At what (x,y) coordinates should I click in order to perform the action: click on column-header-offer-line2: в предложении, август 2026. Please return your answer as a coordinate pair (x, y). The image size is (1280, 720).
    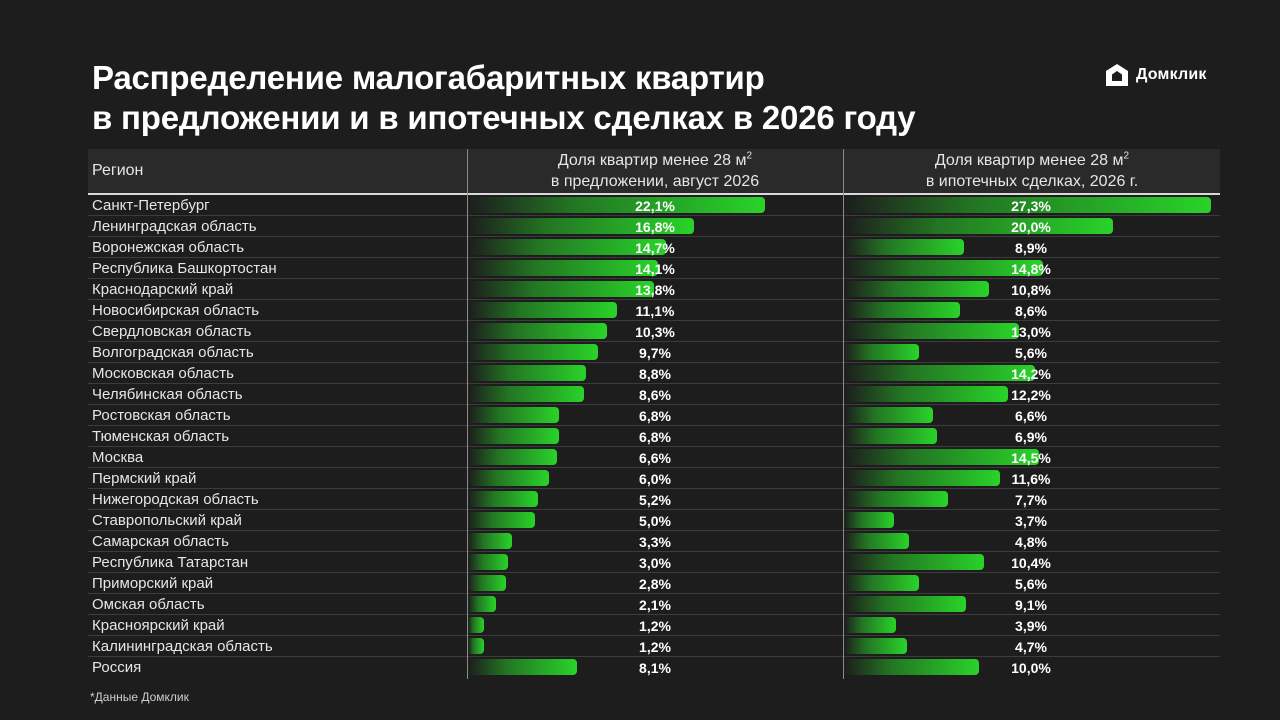
    Looking at the image, I should click on (655, 181).